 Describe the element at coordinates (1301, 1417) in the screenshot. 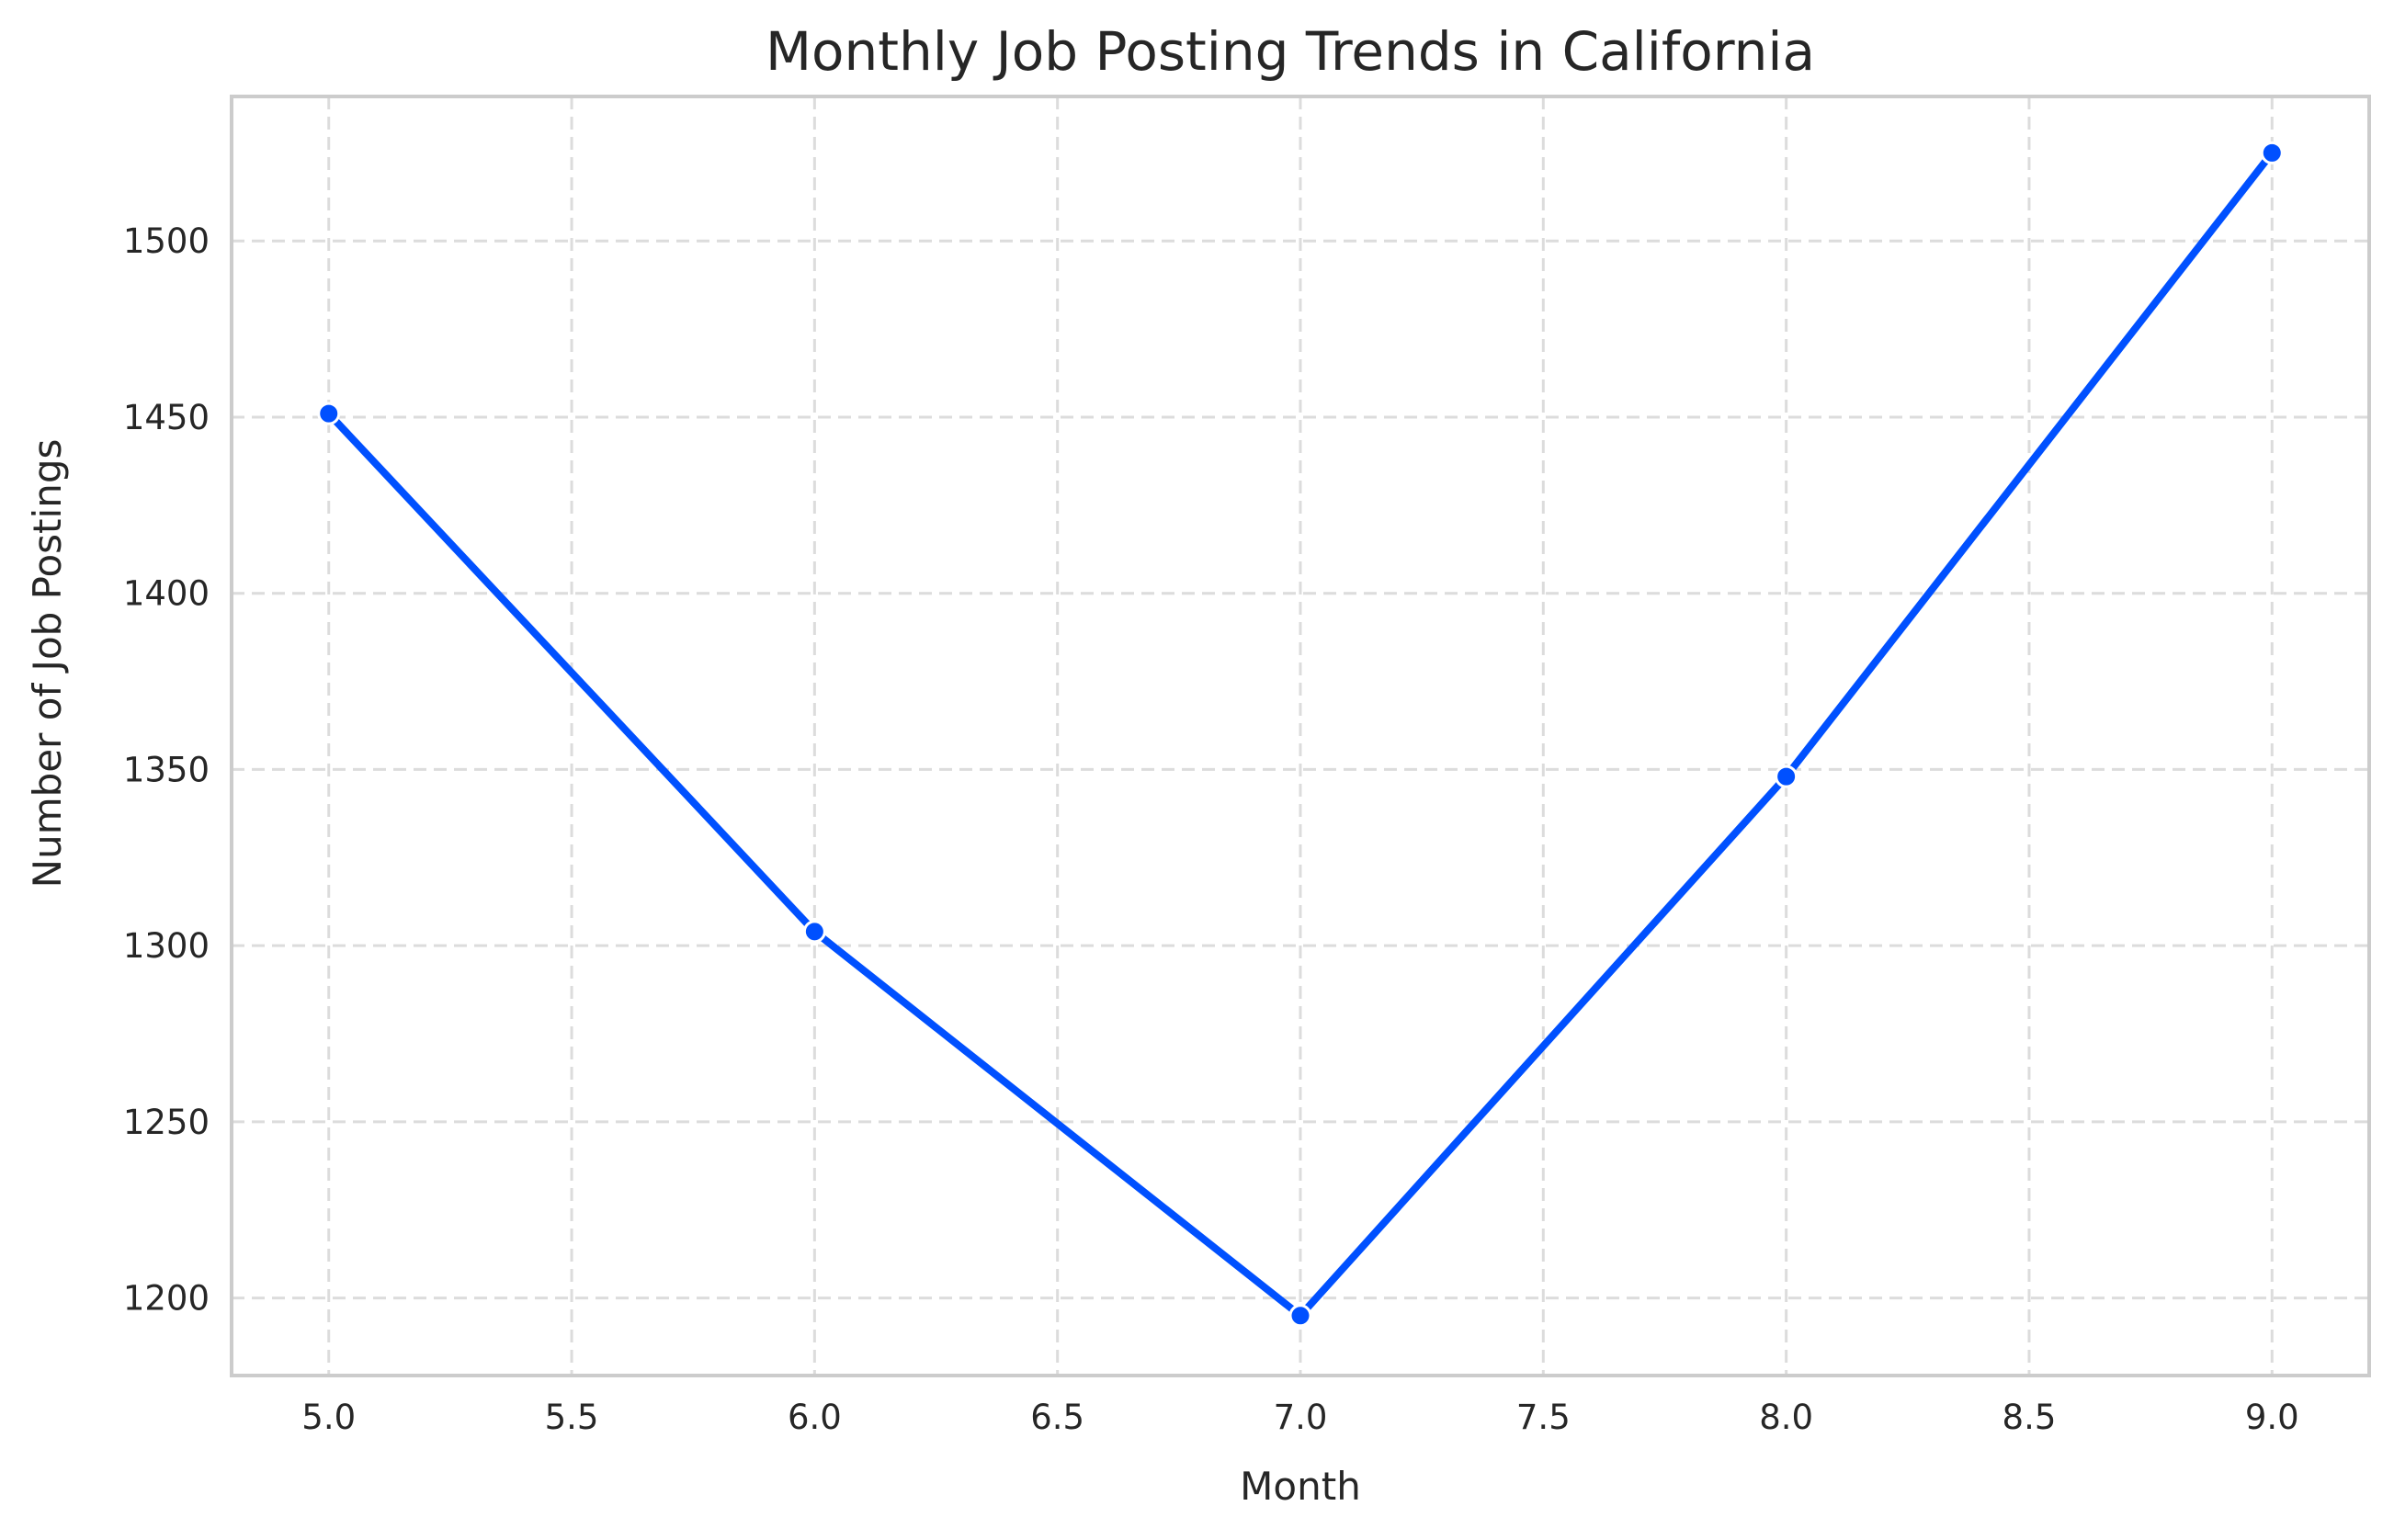

I see `x-tick-label: 7.0` at that location.